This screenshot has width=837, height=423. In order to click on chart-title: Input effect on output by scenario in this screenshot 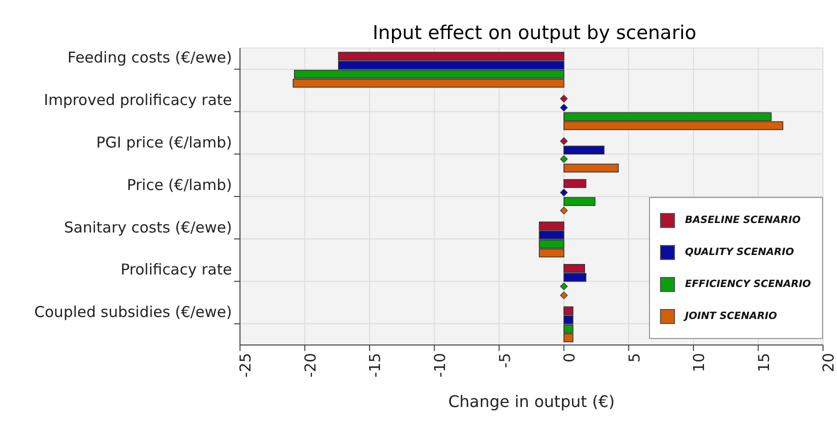, I will do `click(535, 33)`.